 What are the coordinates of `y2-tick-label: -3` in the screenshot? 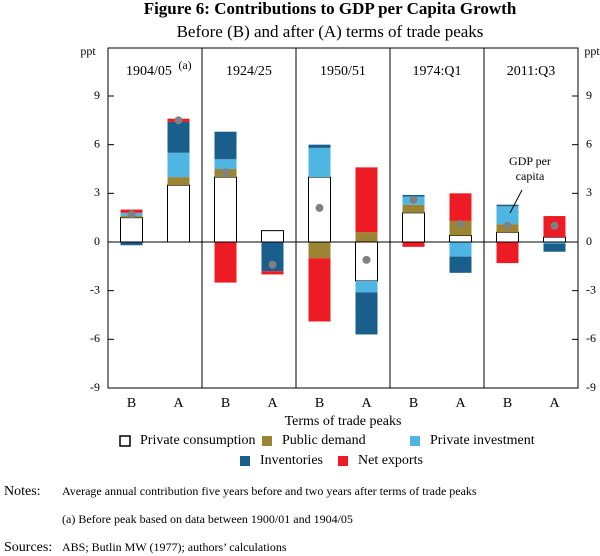 It's located at (591, 289).